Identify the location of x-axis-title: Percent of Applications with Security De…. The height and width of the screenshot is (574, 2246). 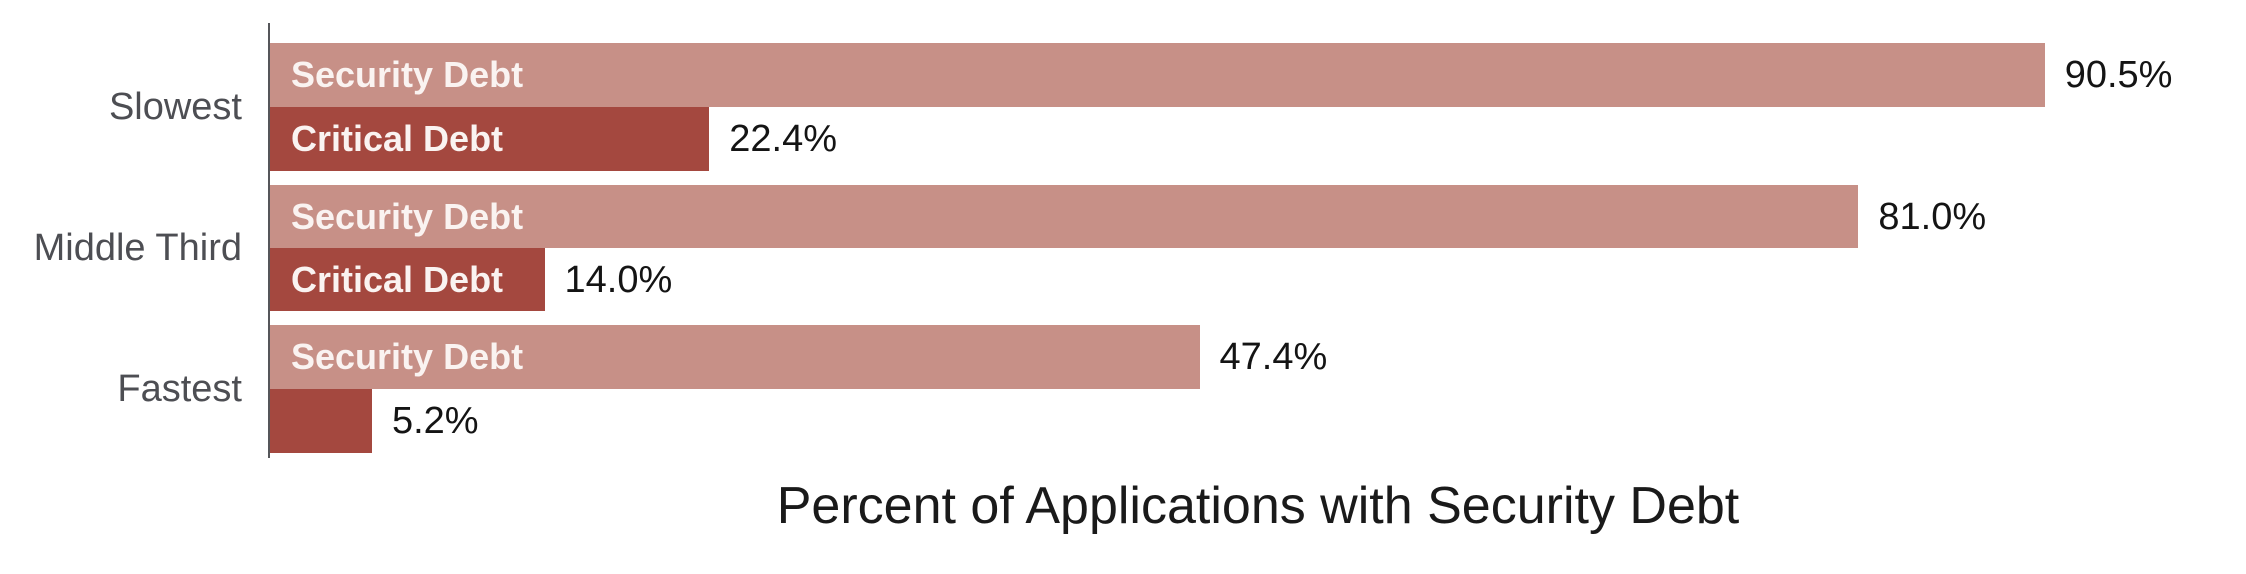
(1258, 506).